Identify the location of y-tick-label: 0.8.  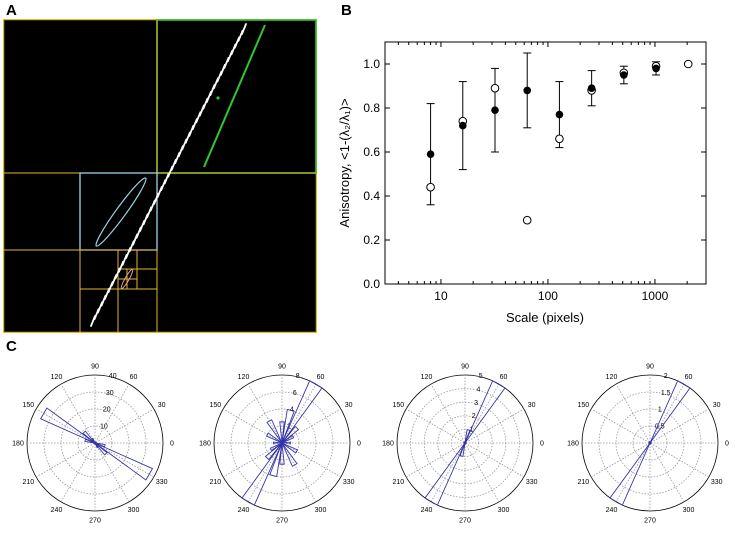
(371, 108).